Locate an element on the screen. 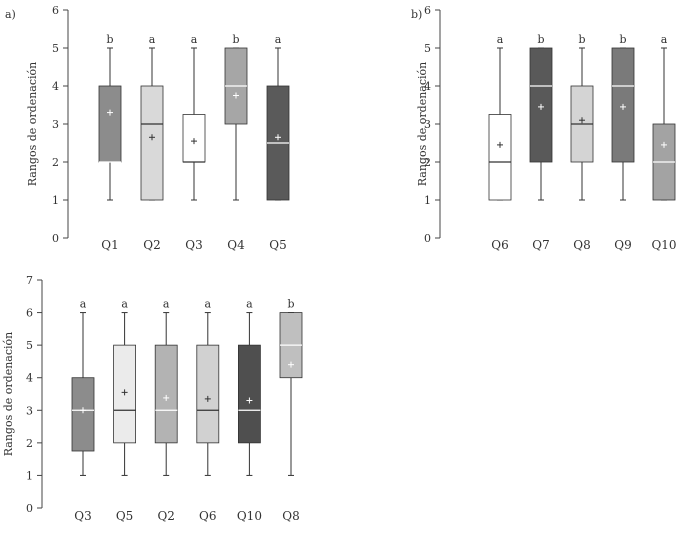  panel-label: b) is located at coordinates (416, 14).